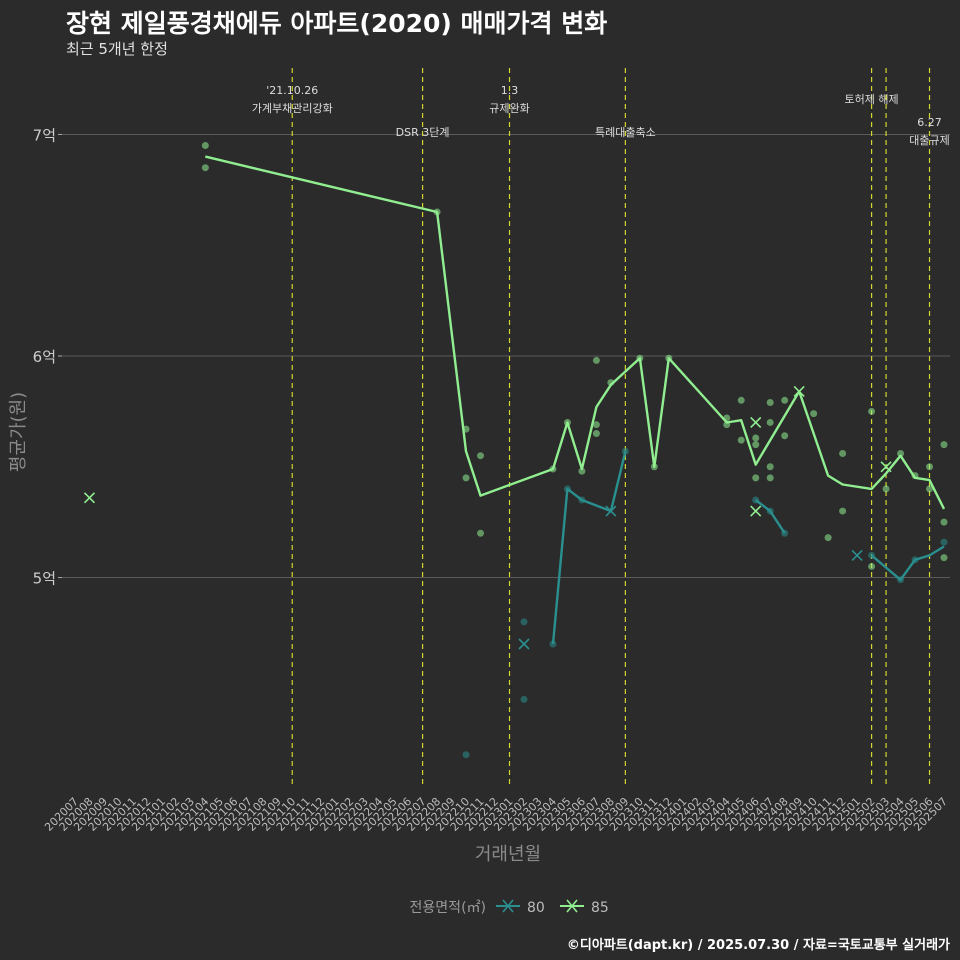 The width and height of the screenshot is (960, 960). What do you see at coordinates (584, 907) in the screenshot?
I see `legend-item-85: 85` at bounding box center [584, 907].